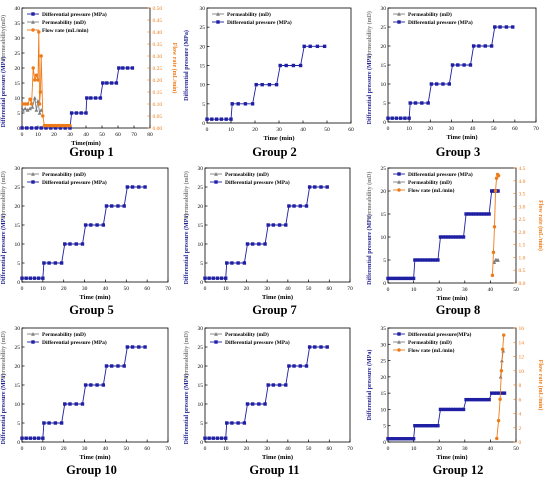  What do you see at coordinates (384, 215) in the screenshot?
I see `y-tick-label: 15` at bounding box center [384, 215].